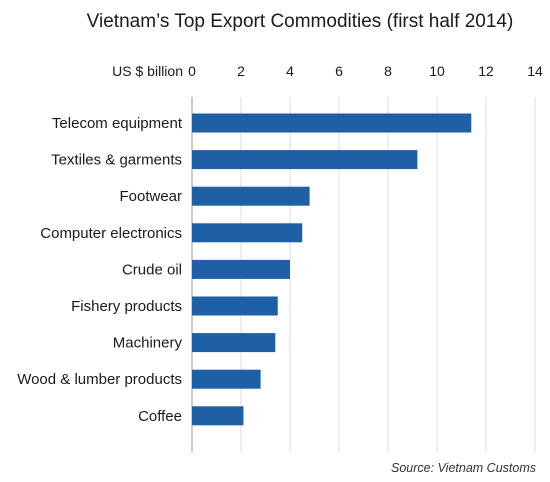 This screenshot has width=550, height=482. I want to click on category-label: Fishery products, so click(126, 306).